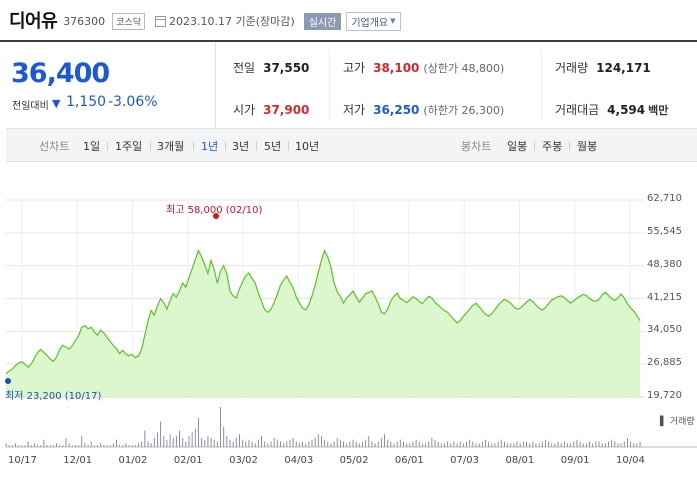  I want to click on stat-low: 저가 36,250 (하한가 26,300), so click(423, 109).